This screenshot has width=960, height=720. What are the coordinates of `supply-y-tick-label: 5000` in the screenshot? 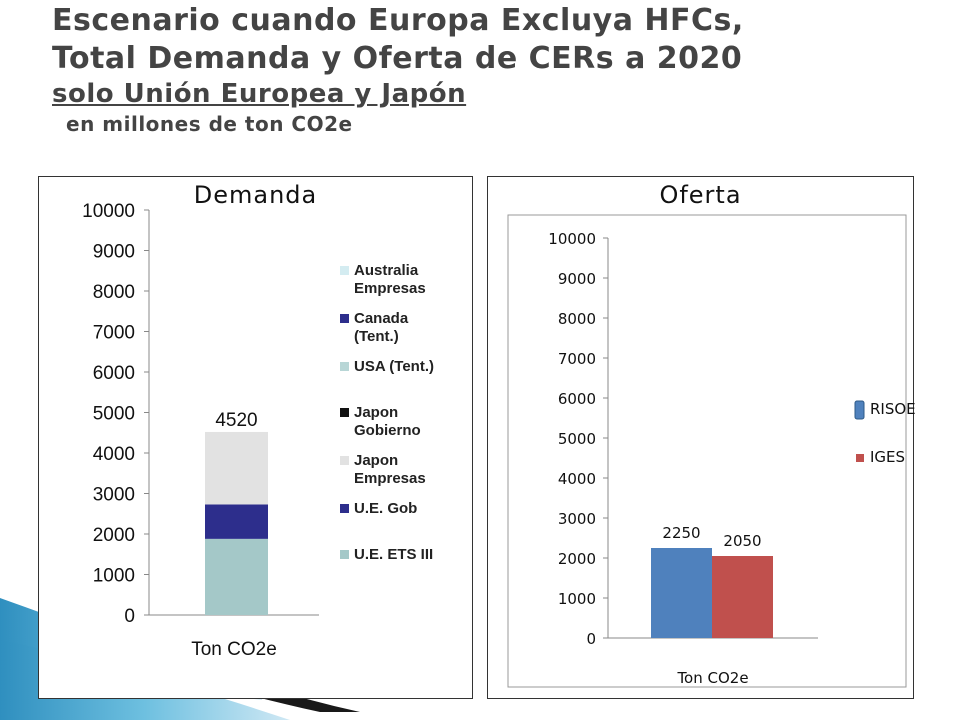 It's located at (577, 439).